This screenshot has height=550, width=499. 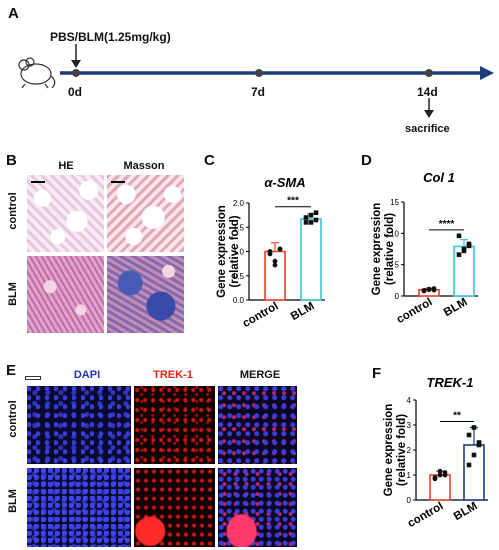 I want to click on panel-label-e: E, so click(x=11, y=370).